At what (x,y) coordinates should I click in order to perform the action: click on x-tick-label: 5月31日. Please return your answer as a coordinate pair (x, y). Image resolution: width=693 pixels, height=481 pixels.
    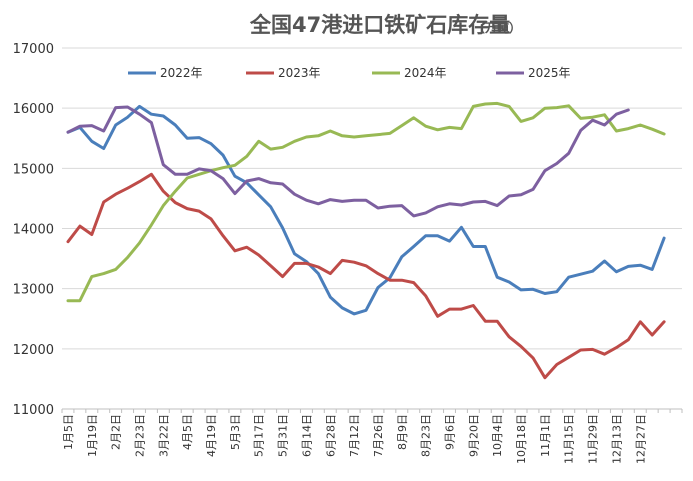
    Looking at the image, I should click on (283, 435).